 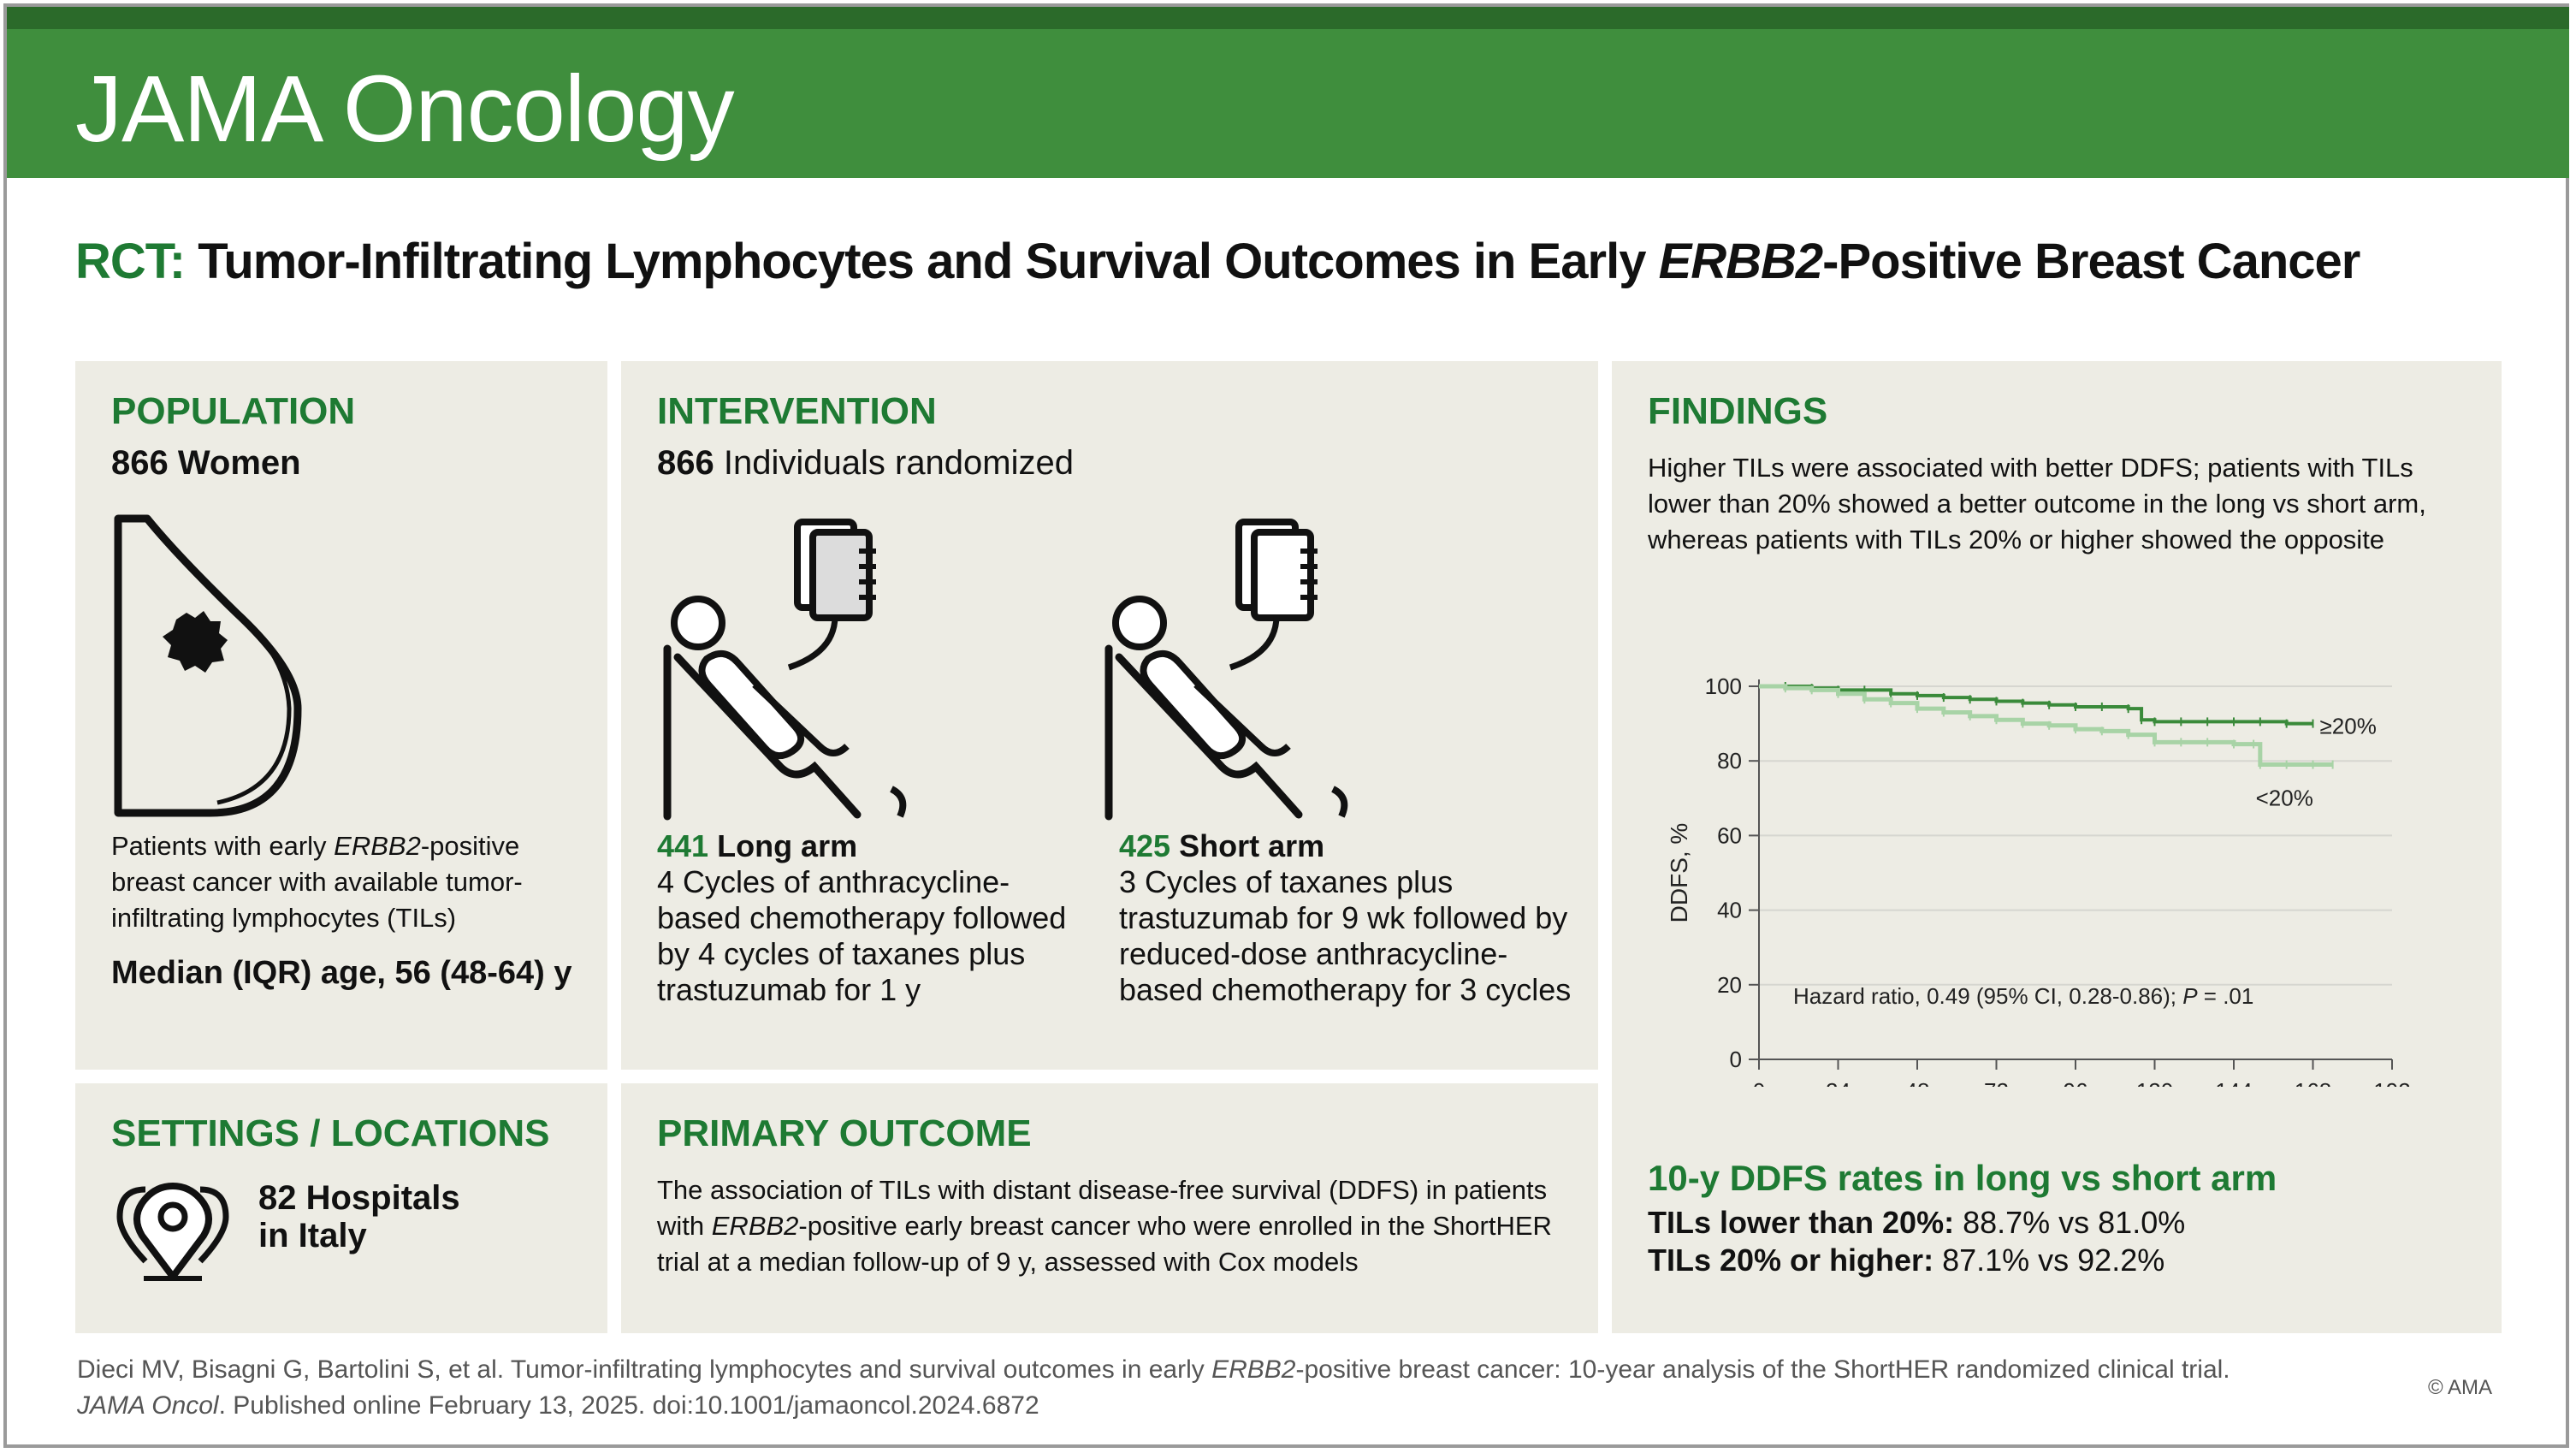 What do you see at coordinates (686, 463) in the screenshot?
I see `intervention-count-number: 866` at bounding box center [686, 463].